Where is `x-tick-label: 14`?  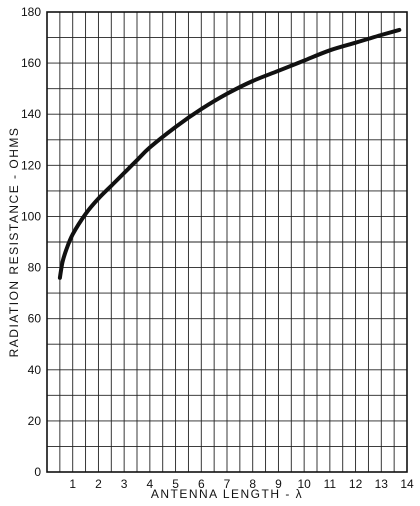
x-tick-label: 14 is located at coordinates (407, 484).